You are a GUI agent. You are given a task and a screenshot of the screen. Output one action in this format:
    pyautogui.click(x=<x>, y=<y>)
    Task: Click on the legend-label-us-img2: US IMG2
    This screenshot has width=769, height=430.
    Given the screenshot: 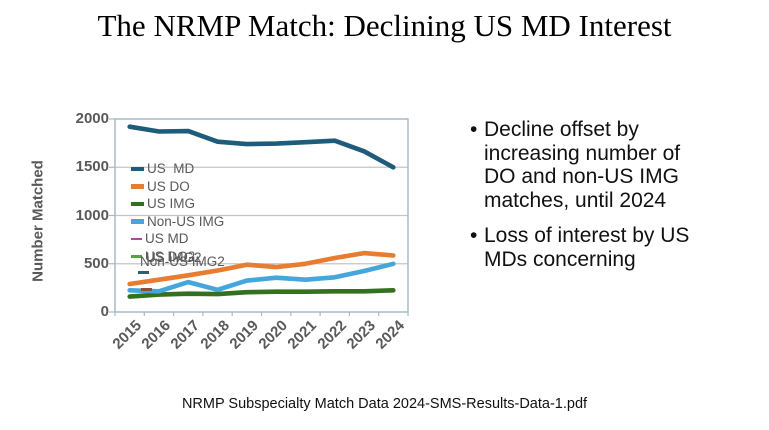 What is the action you would take?
    pyautogui.click(x=174, y=257)
    